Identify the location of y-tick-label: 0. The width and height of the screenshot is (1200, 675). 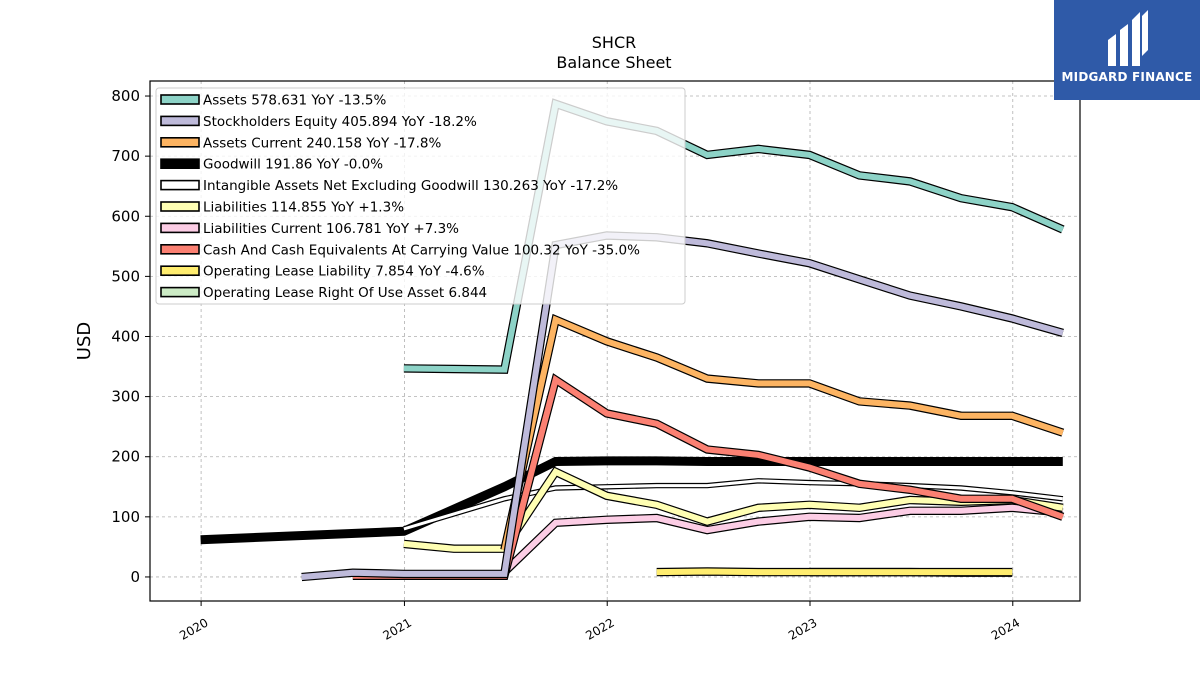
(135, 577).